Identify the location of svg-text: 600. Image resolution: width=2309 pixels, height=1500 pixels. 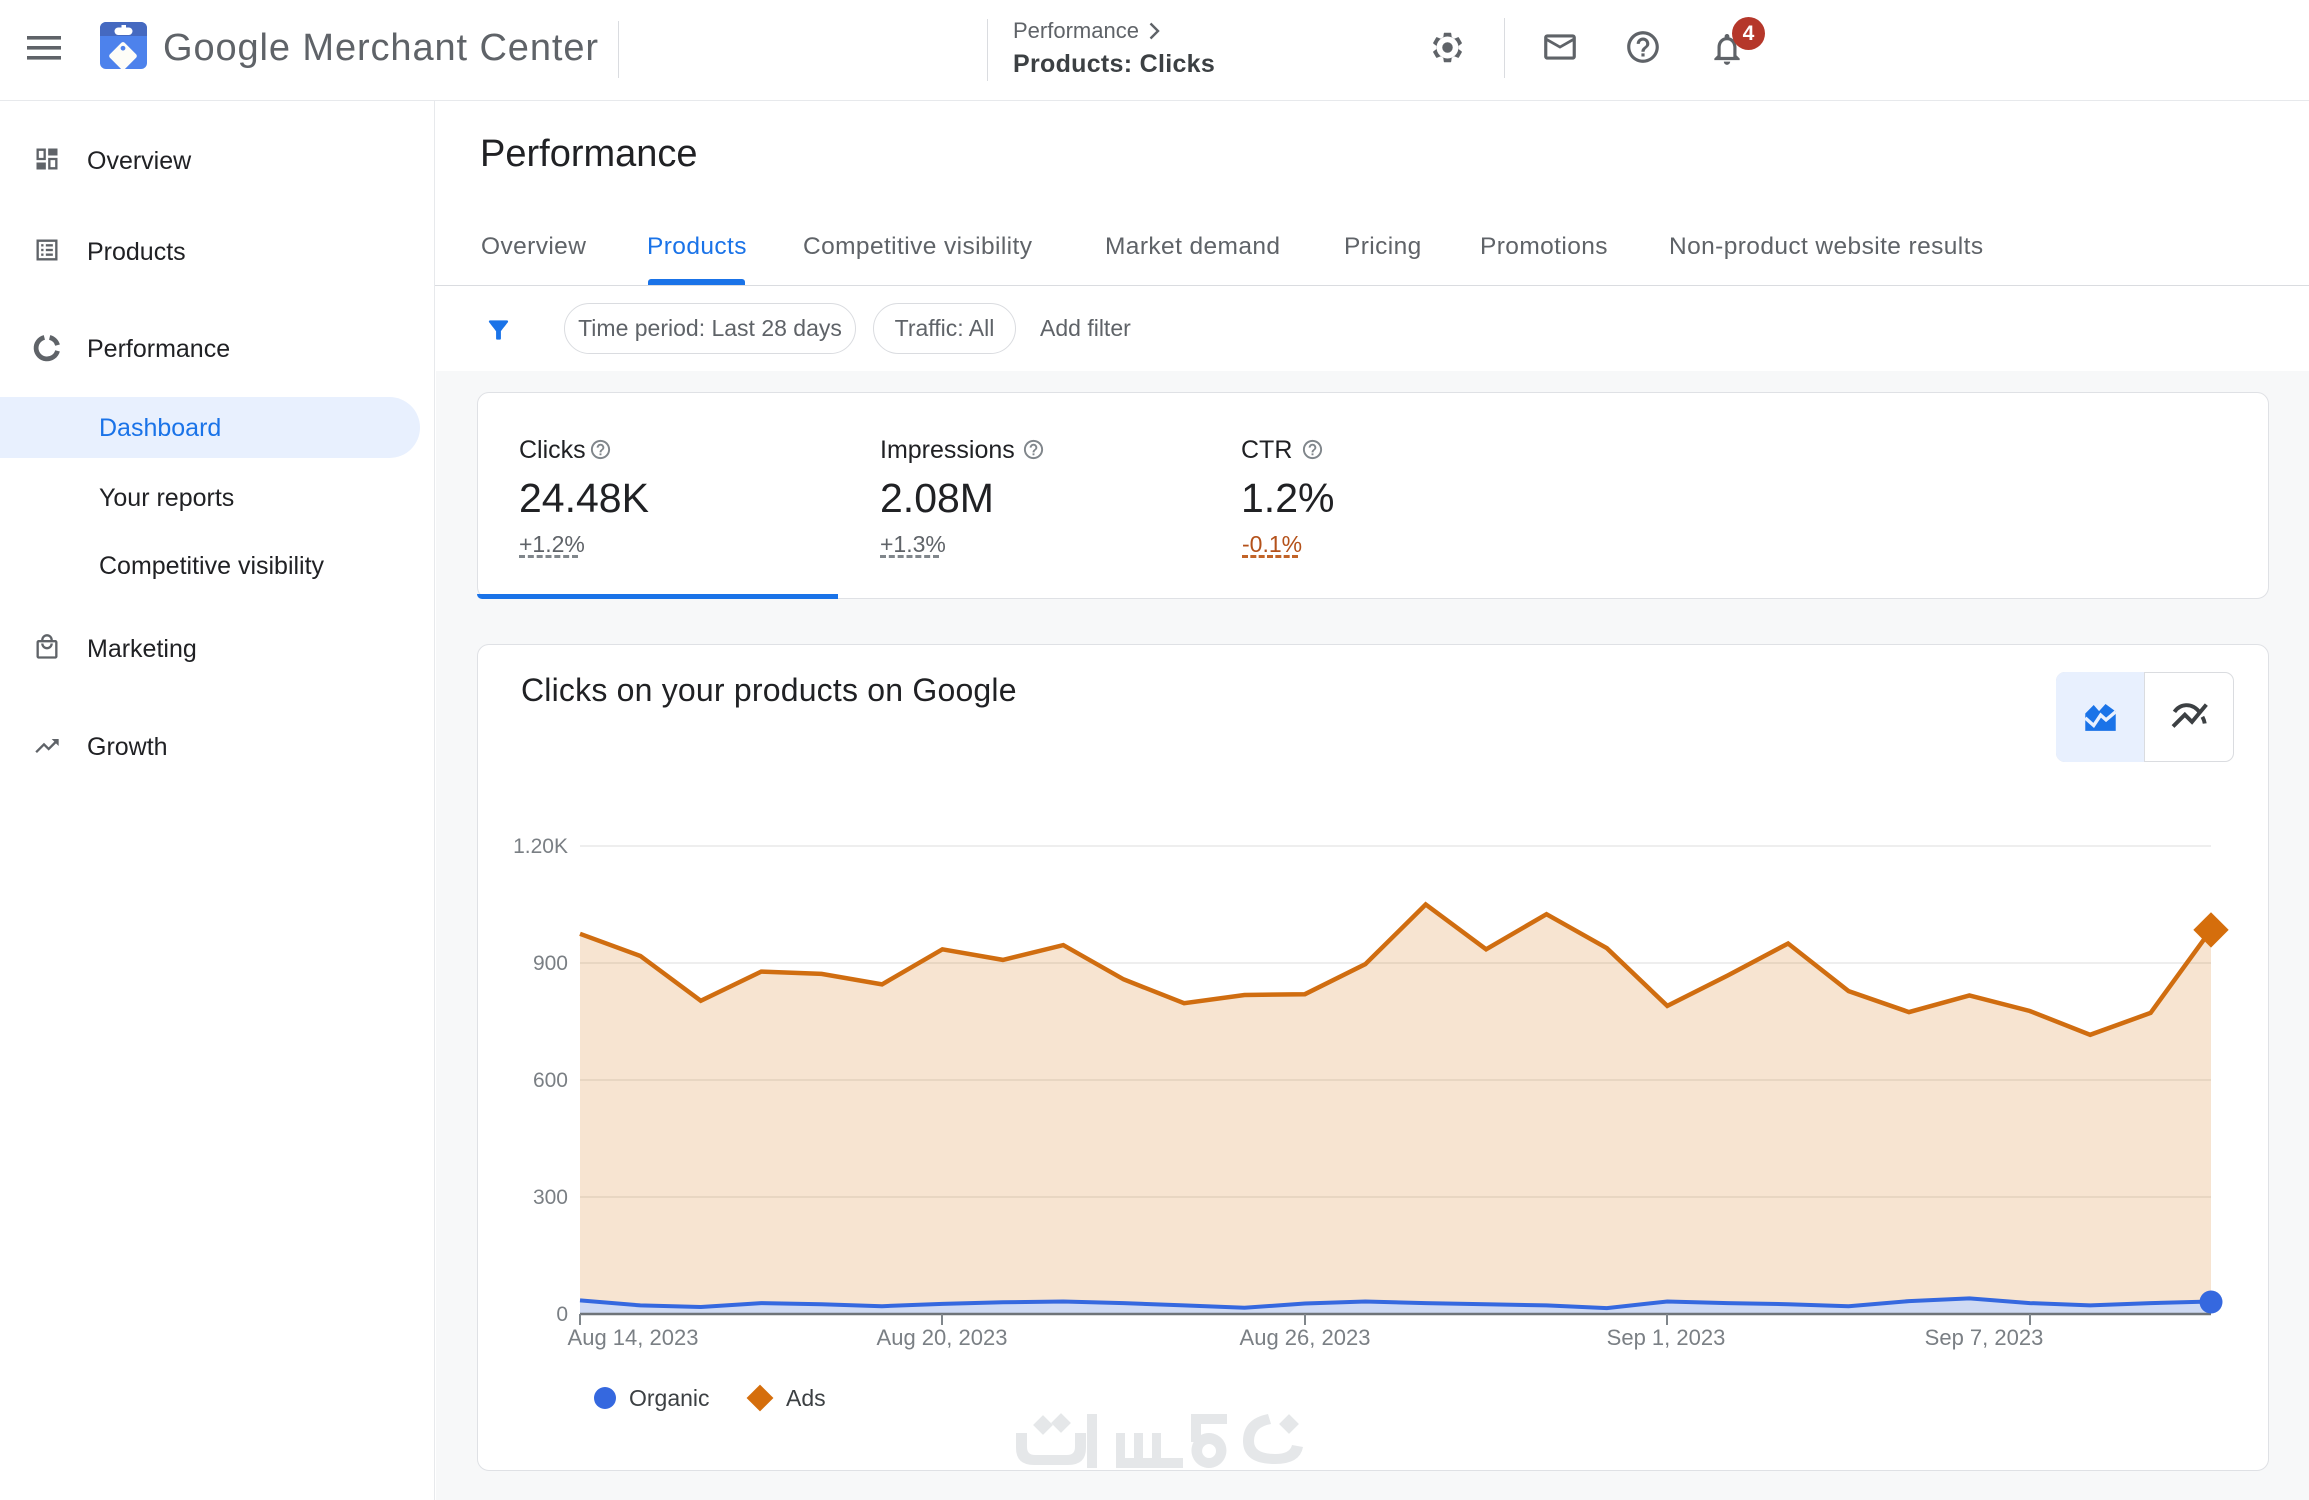
(550, 1080).